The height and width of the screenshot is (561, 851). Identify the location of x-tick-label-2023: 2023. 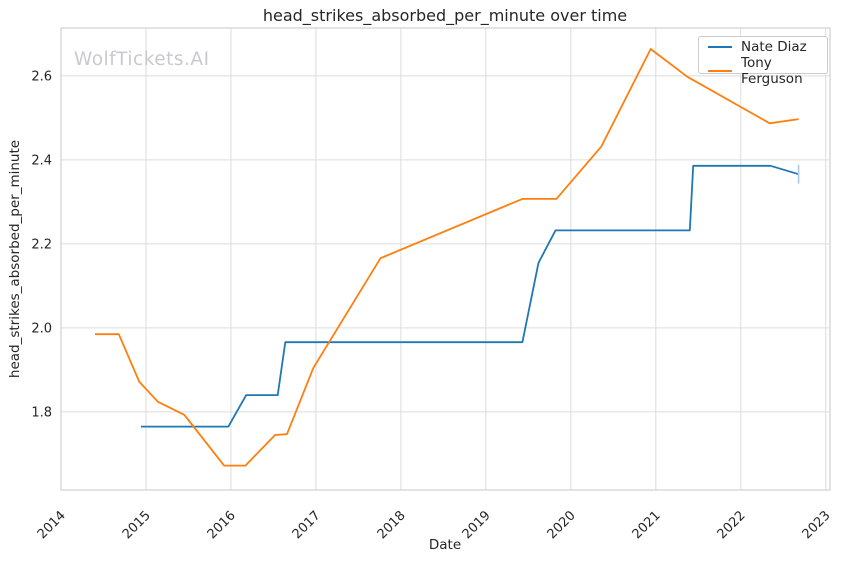
(817, 525).